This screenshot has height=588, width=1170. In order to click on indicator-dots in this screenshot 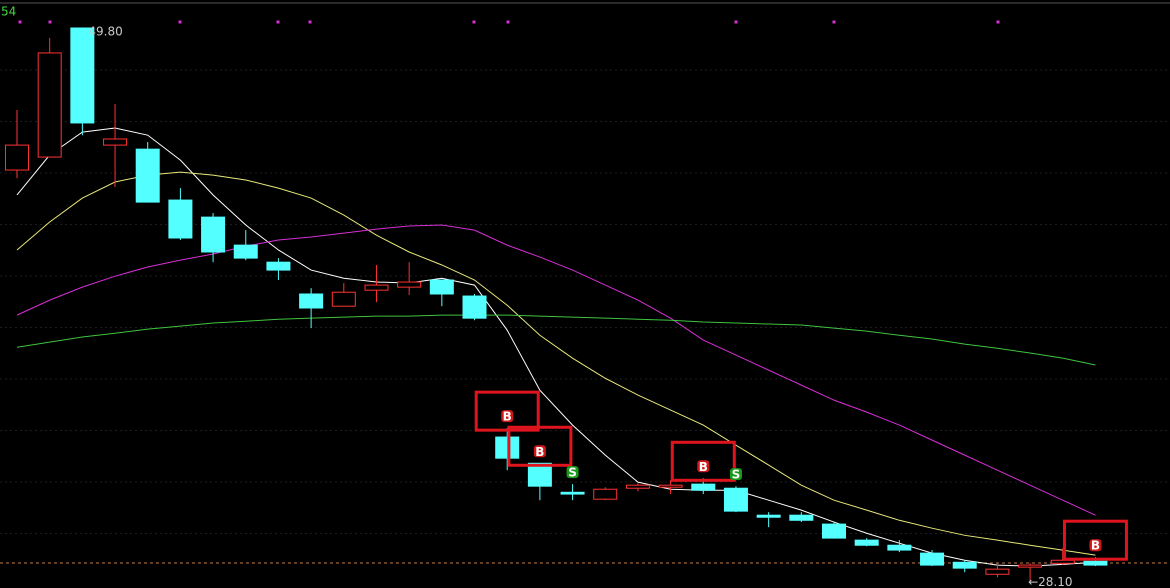, I will do `click(509, 22)`.